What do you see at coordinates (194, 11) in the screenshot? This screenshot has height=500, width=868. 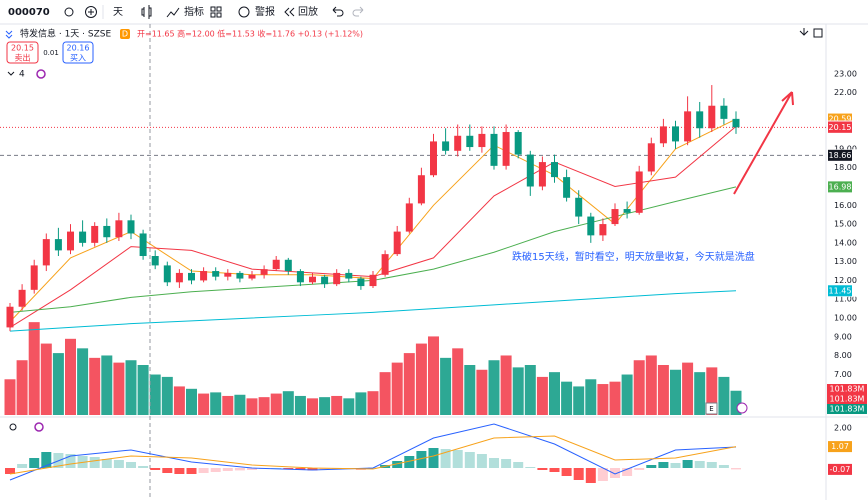 I see `indicators-button: 指标` at bounding box center [194, 11].